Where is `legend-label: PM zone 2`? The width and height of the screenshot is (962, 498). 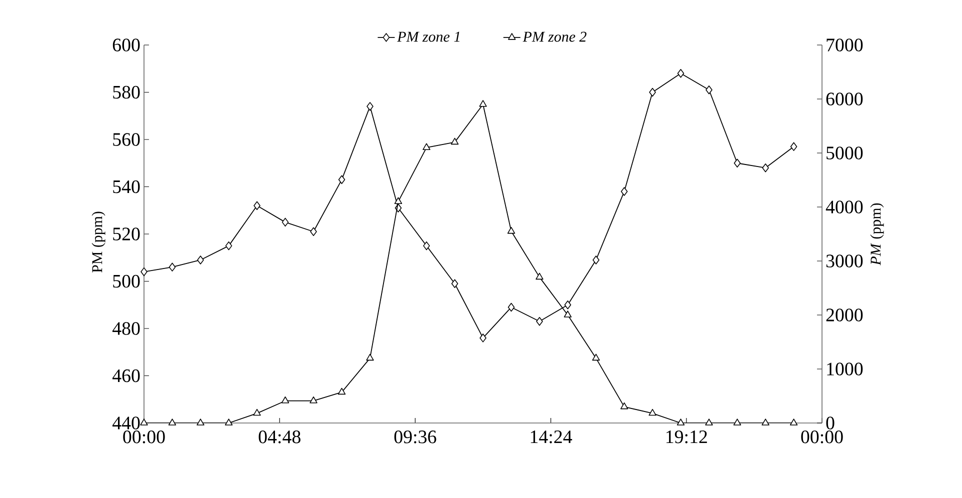
legend-label: PM zone 2 is located at coordinates (554, 37).